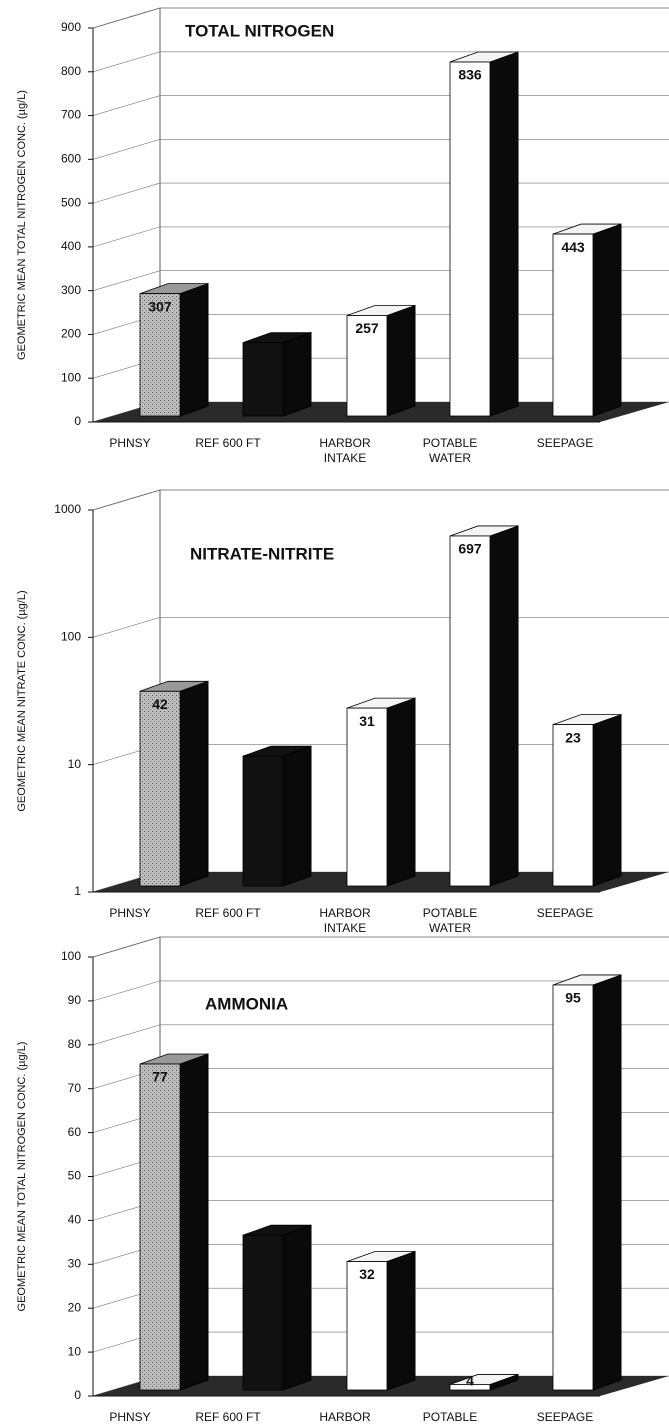 This screenshot has height=1425, width=669. I want to click on y-tick-label: 1000, so click(67, 509).